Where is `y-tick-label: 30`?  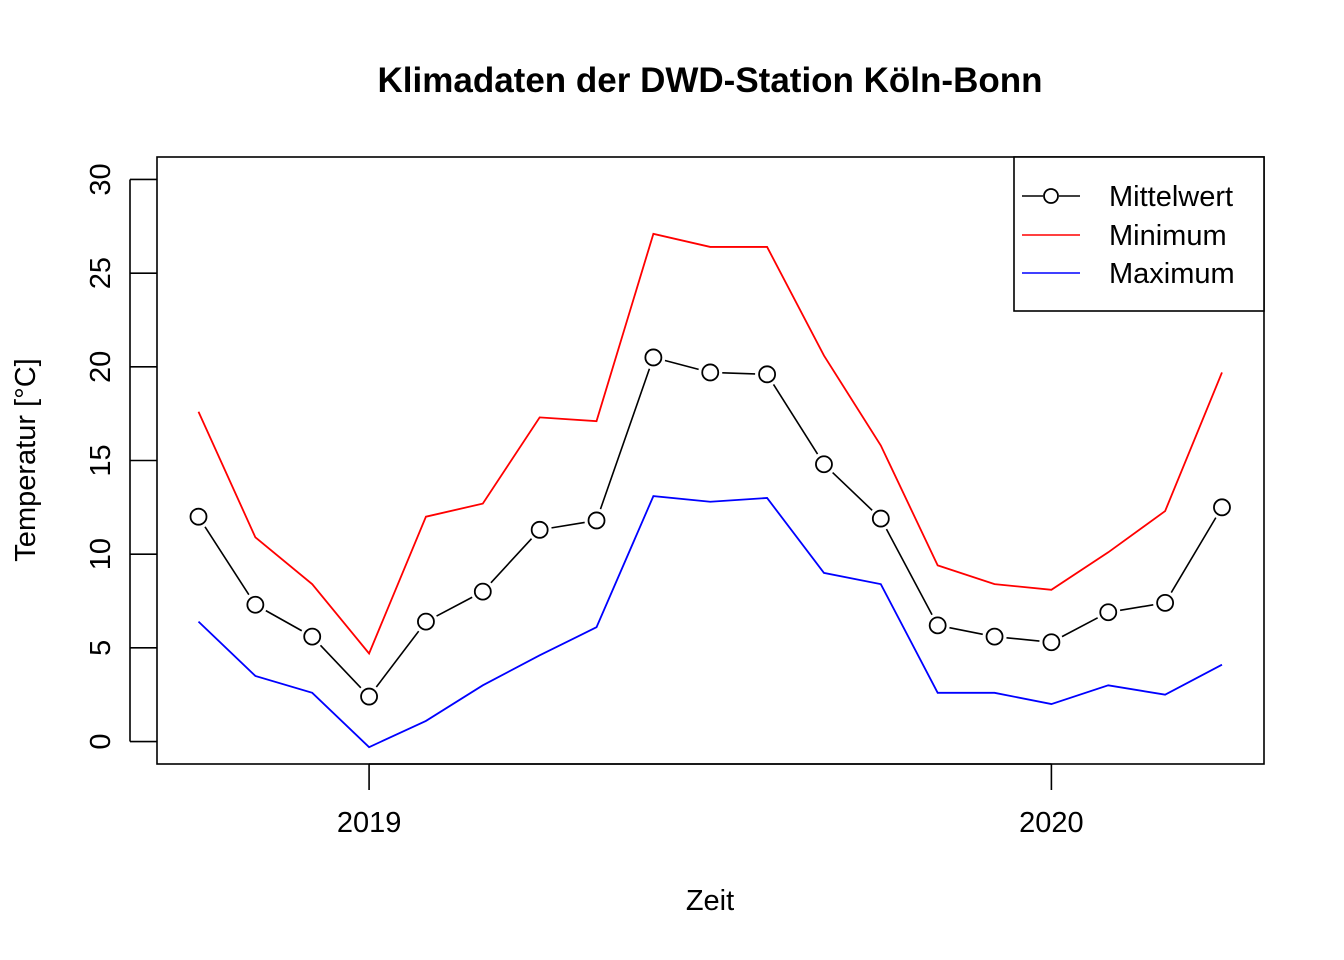
y-tick-label: 30 is located at coordinates (101, 179).